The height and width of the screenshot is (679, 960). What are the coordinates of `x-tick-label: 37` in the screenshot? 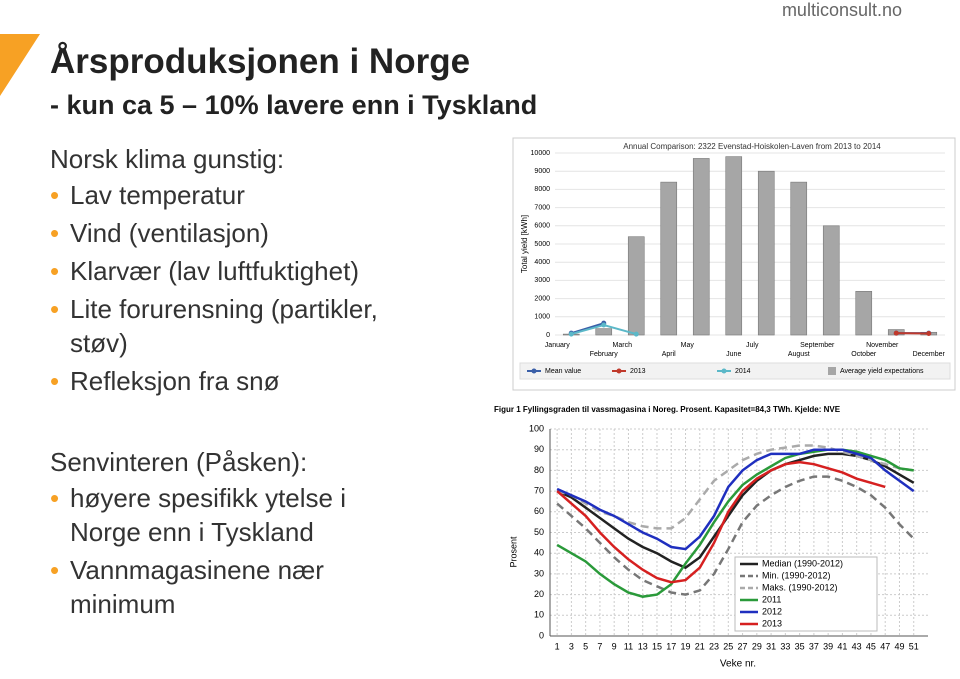 It's located at (814, 646).